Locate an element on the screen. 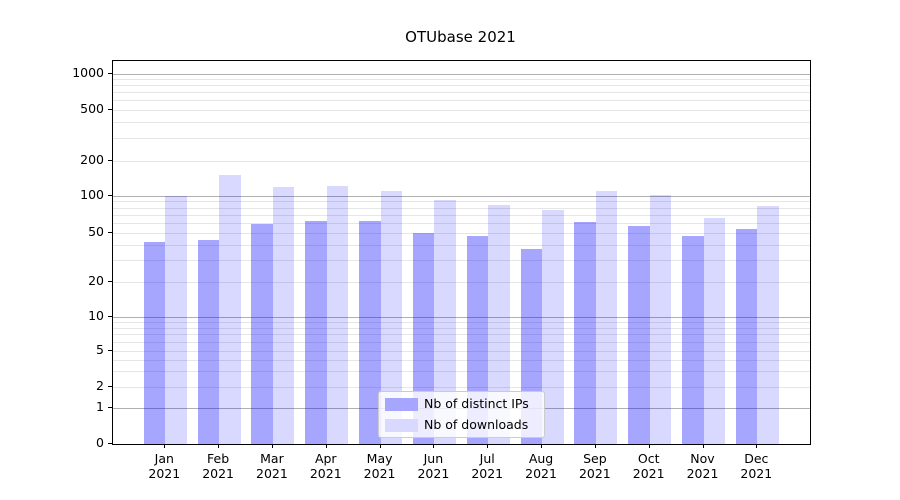 The width and height of the screenshot is (900, 500). legend-swatch-distinct-ips is located at coordinates (401, 404).